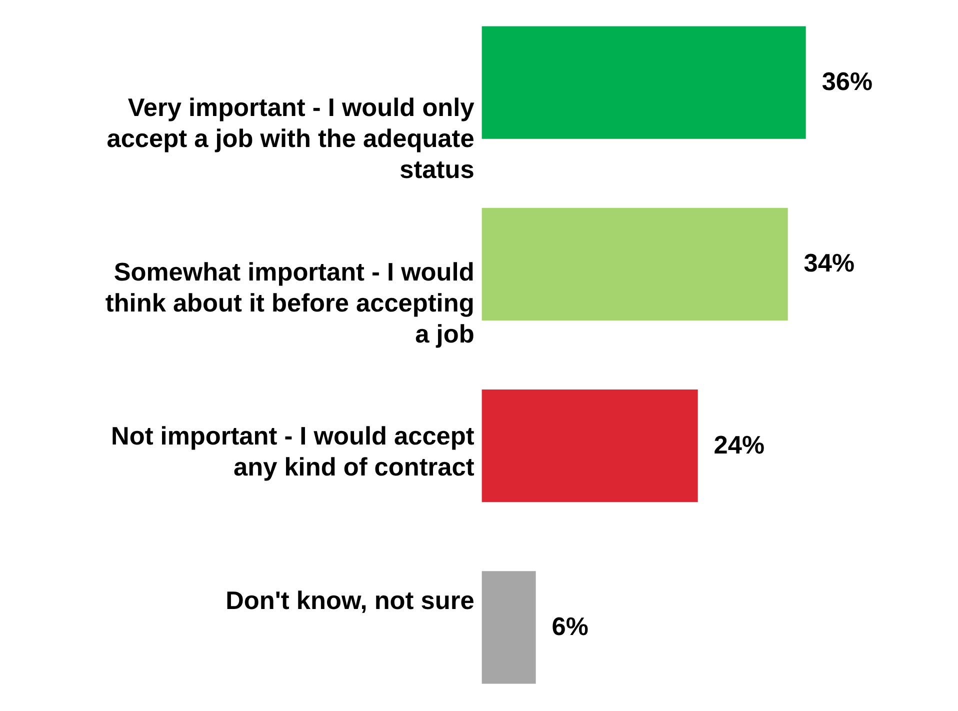  What do you see at coordinates (290, 139) in the screenshot?
I see `y-tick-label: Very important - I would only accept a job with the adequate status` at bounding box center [290, 139].